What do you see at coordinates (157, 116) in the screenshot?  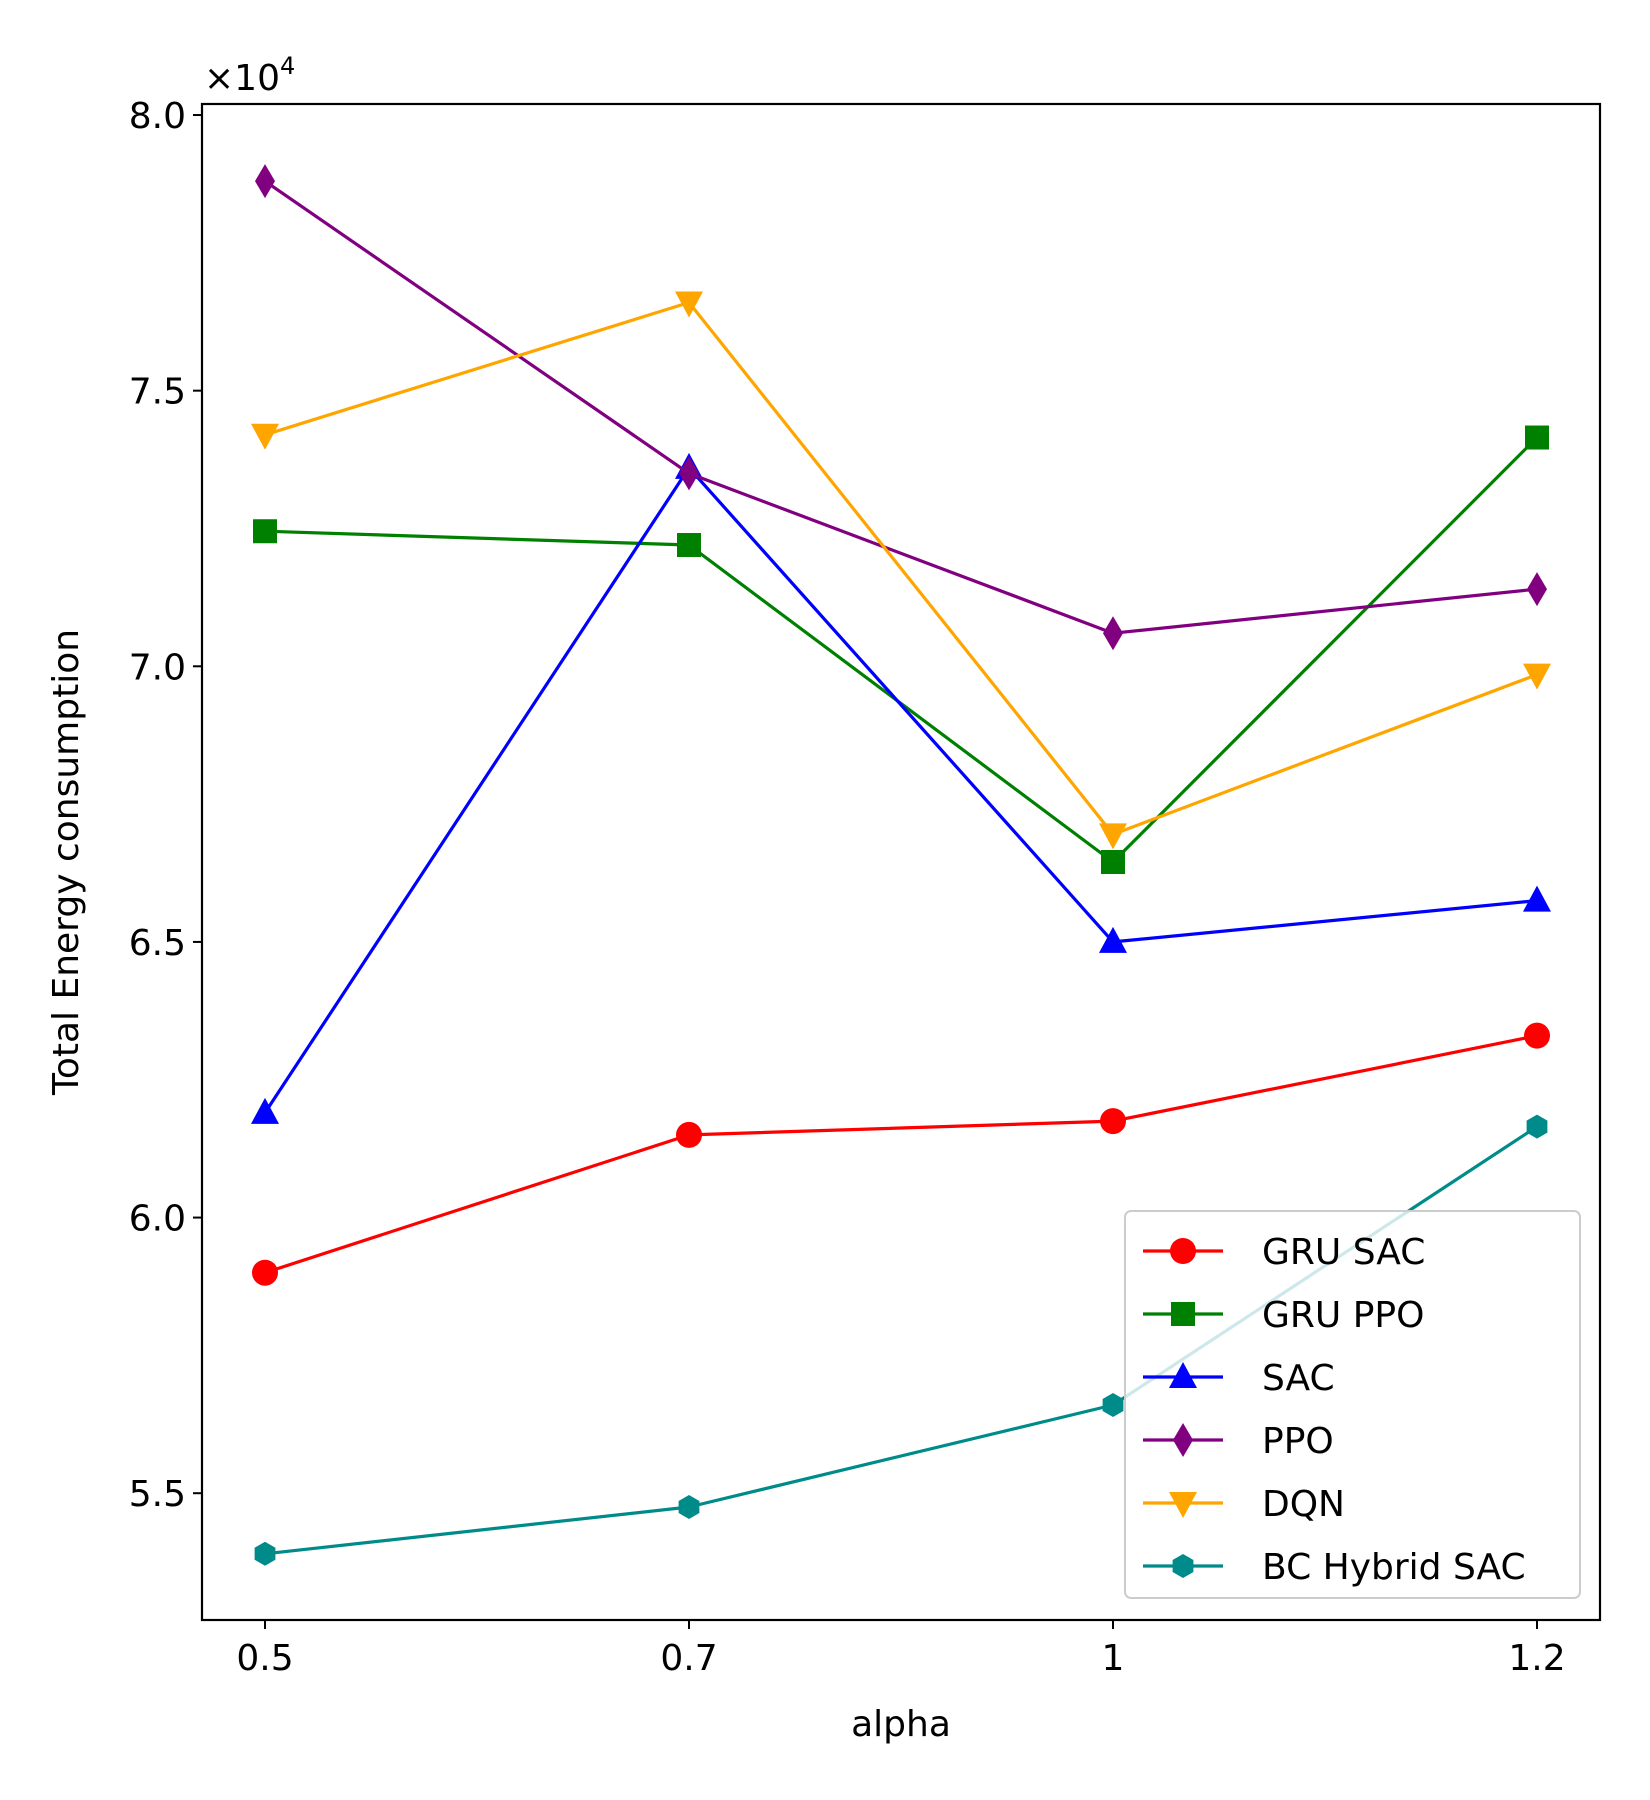 I see `y-tick-label: 8.0` at bounding box center [157, 116].